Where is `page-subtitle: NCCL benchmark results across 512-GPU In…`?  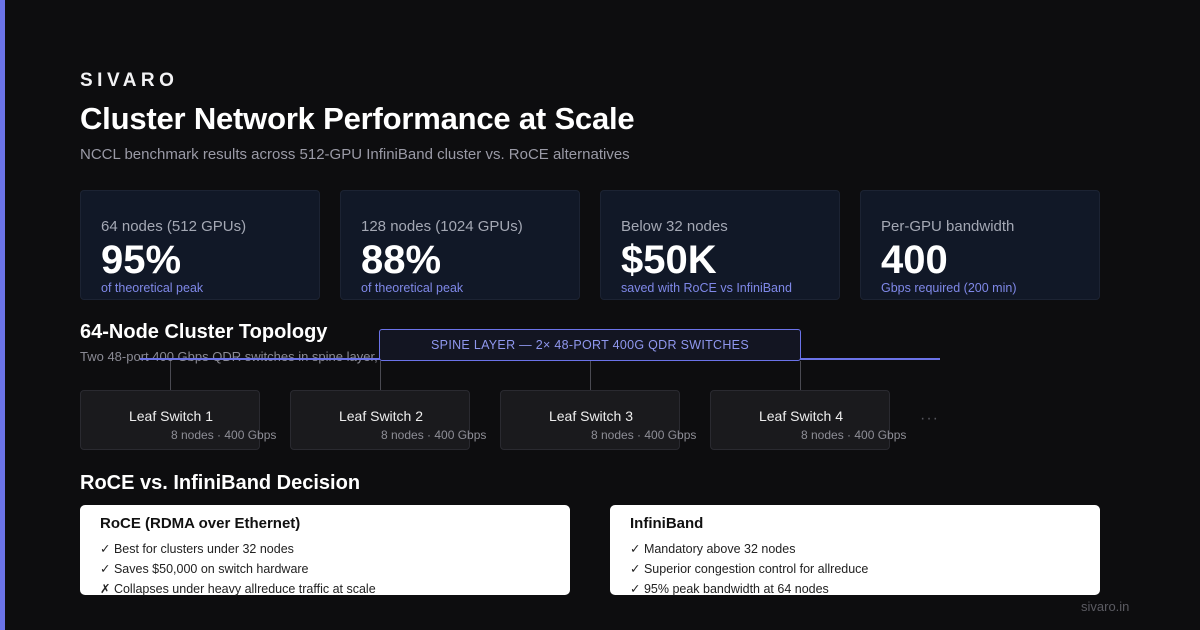
page-subtitle: NCCL benchmark results across 512-GPU In… is located at coordinates (355, 154).